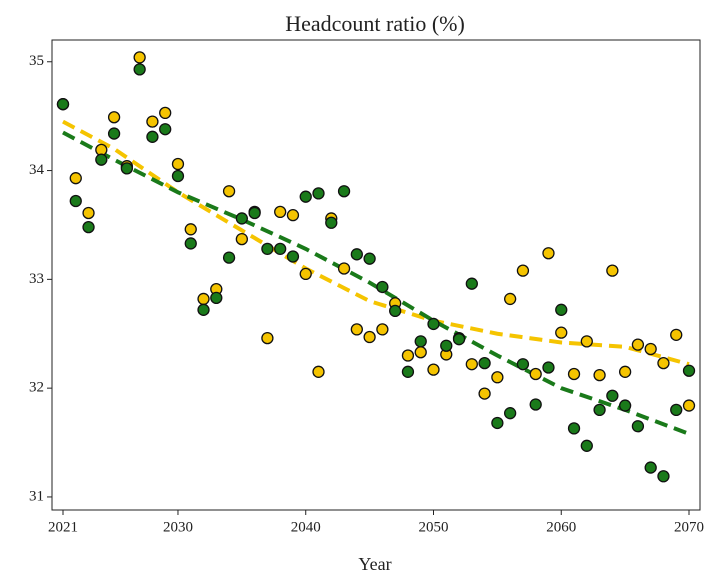 Image resolution: width=708 pixels, height=576 pixels. I want to click on y-tick-label: 35, so click(36, 61).